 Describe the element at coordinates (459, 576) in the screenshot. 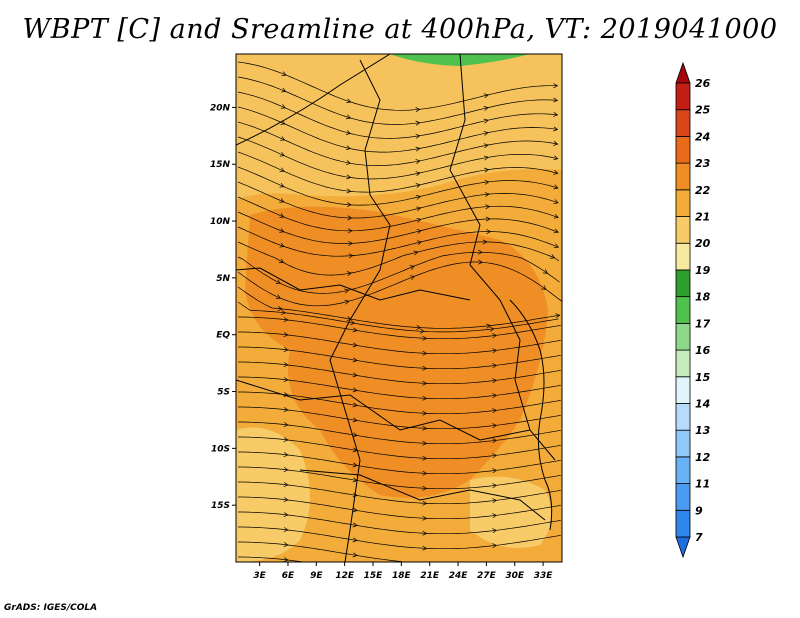

I see `x-tick-label: 24E` at that location.